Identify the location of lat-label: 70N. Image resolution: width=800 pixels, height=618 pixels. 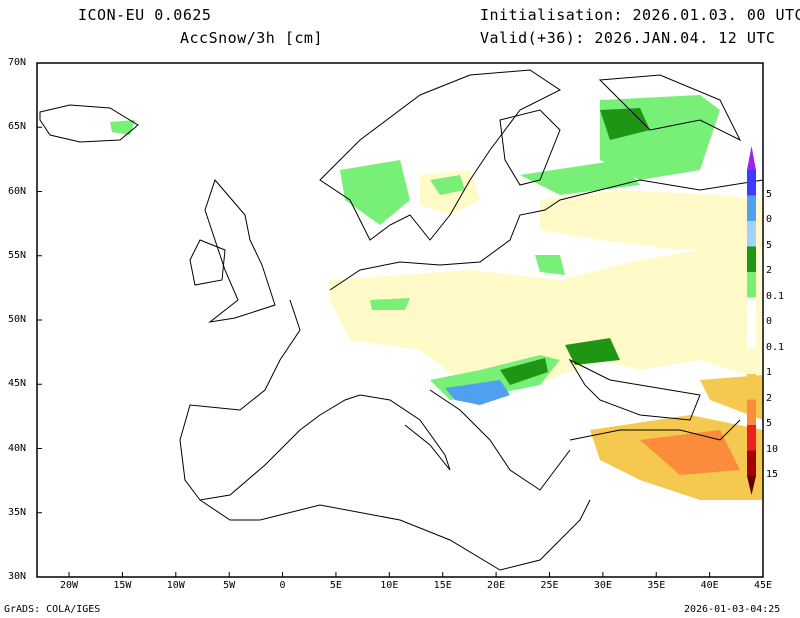
(17, 62).